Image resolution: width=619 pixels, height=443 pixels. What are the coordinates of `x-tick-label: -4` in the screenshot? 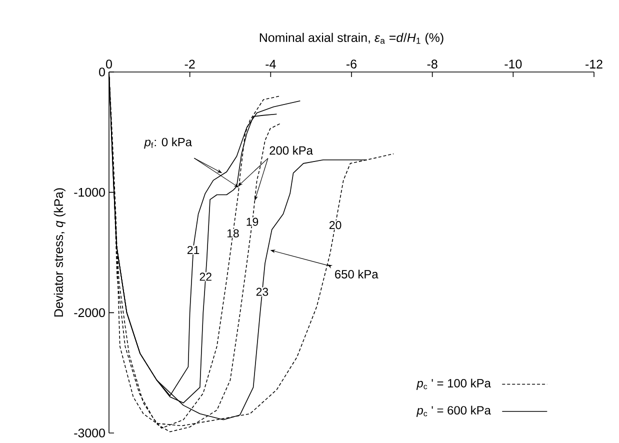 It's located at (271, 64).